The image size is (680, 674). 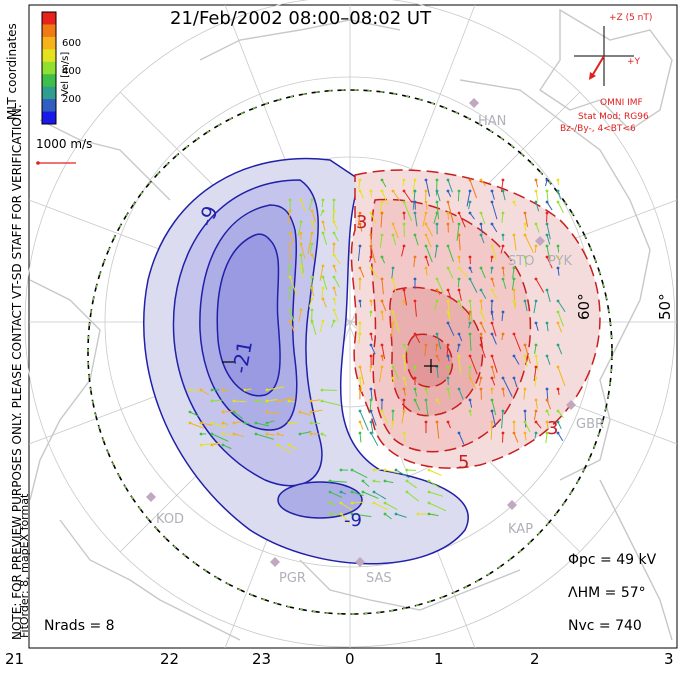 What do you see at coordinates (612, 560) in the screenshot?
I see `stat-phi-pc: Φpc = 49 kV` at bounding box center [612, 560].